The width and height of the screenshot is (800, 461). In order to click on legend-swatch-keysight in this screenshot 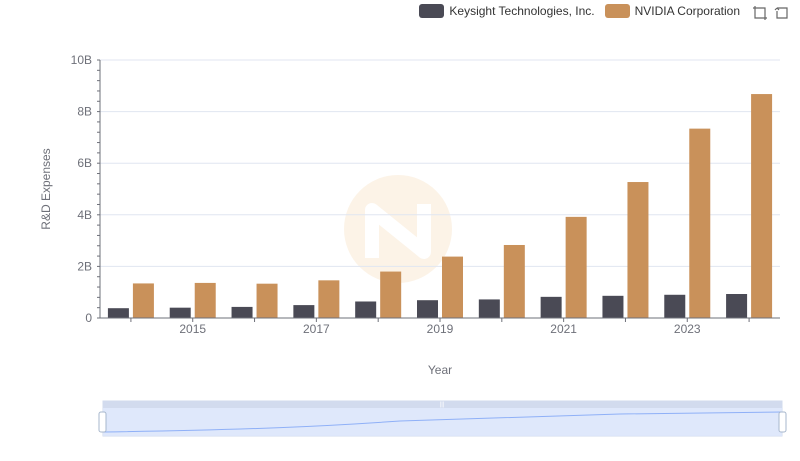, I will do `click(432, 11)`.